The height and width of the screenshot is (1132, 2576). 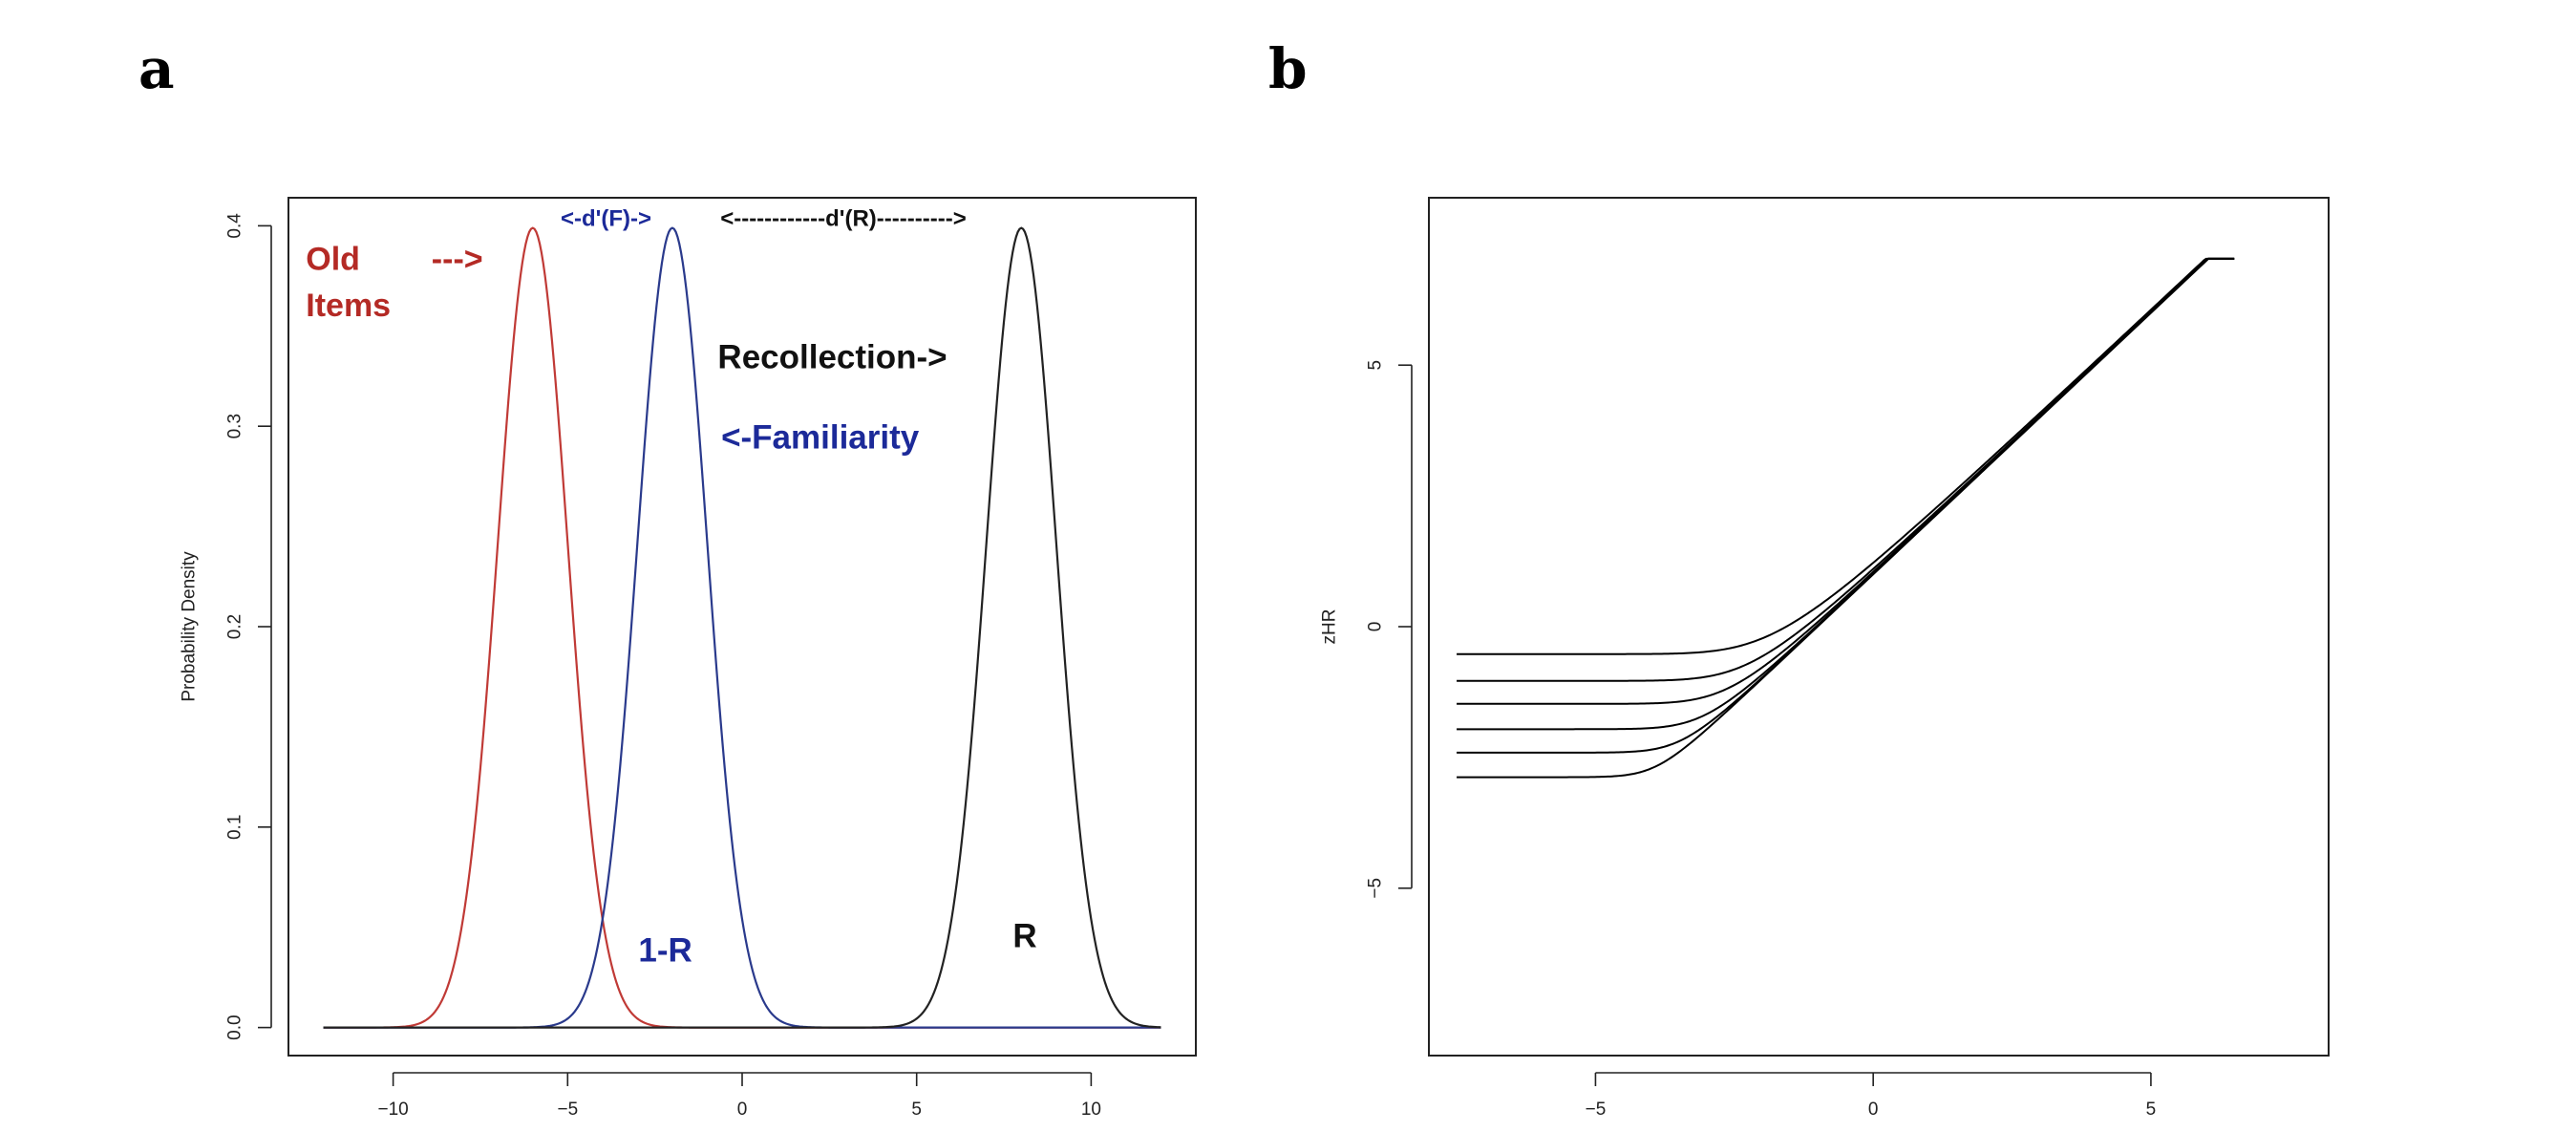 I want to click on y-tick-label: 0.4, so click(x=235, y=226).